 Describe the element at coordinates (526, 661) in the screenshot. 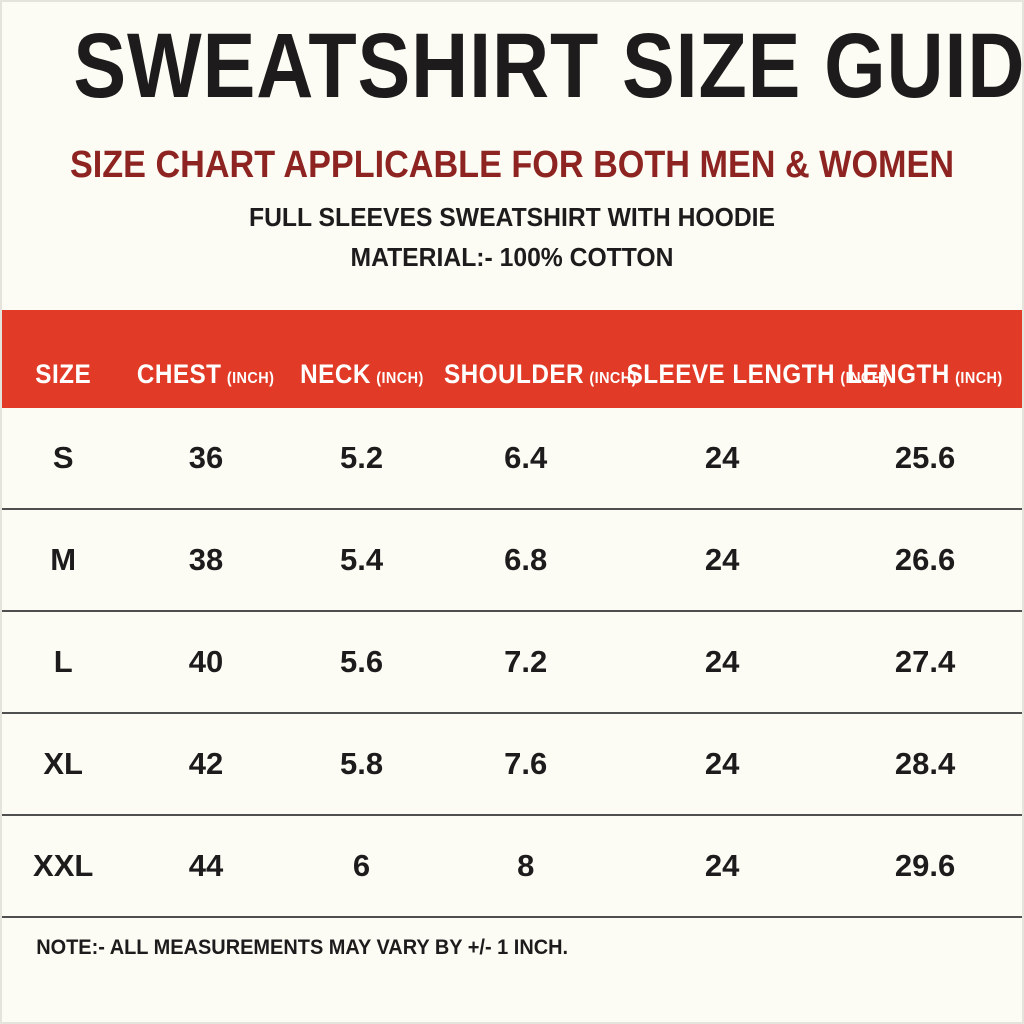

I see `table-cell-shoulder: 7.2` at that location.